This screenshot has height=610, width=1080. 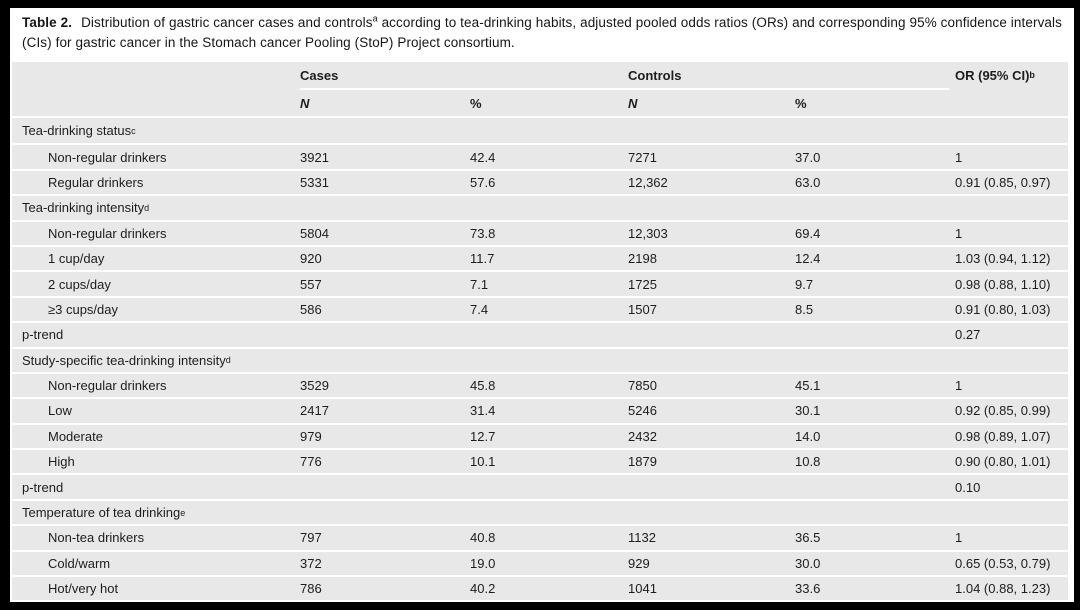 I want to click on cell-cases-n: 979, so click(x=311, y=436).